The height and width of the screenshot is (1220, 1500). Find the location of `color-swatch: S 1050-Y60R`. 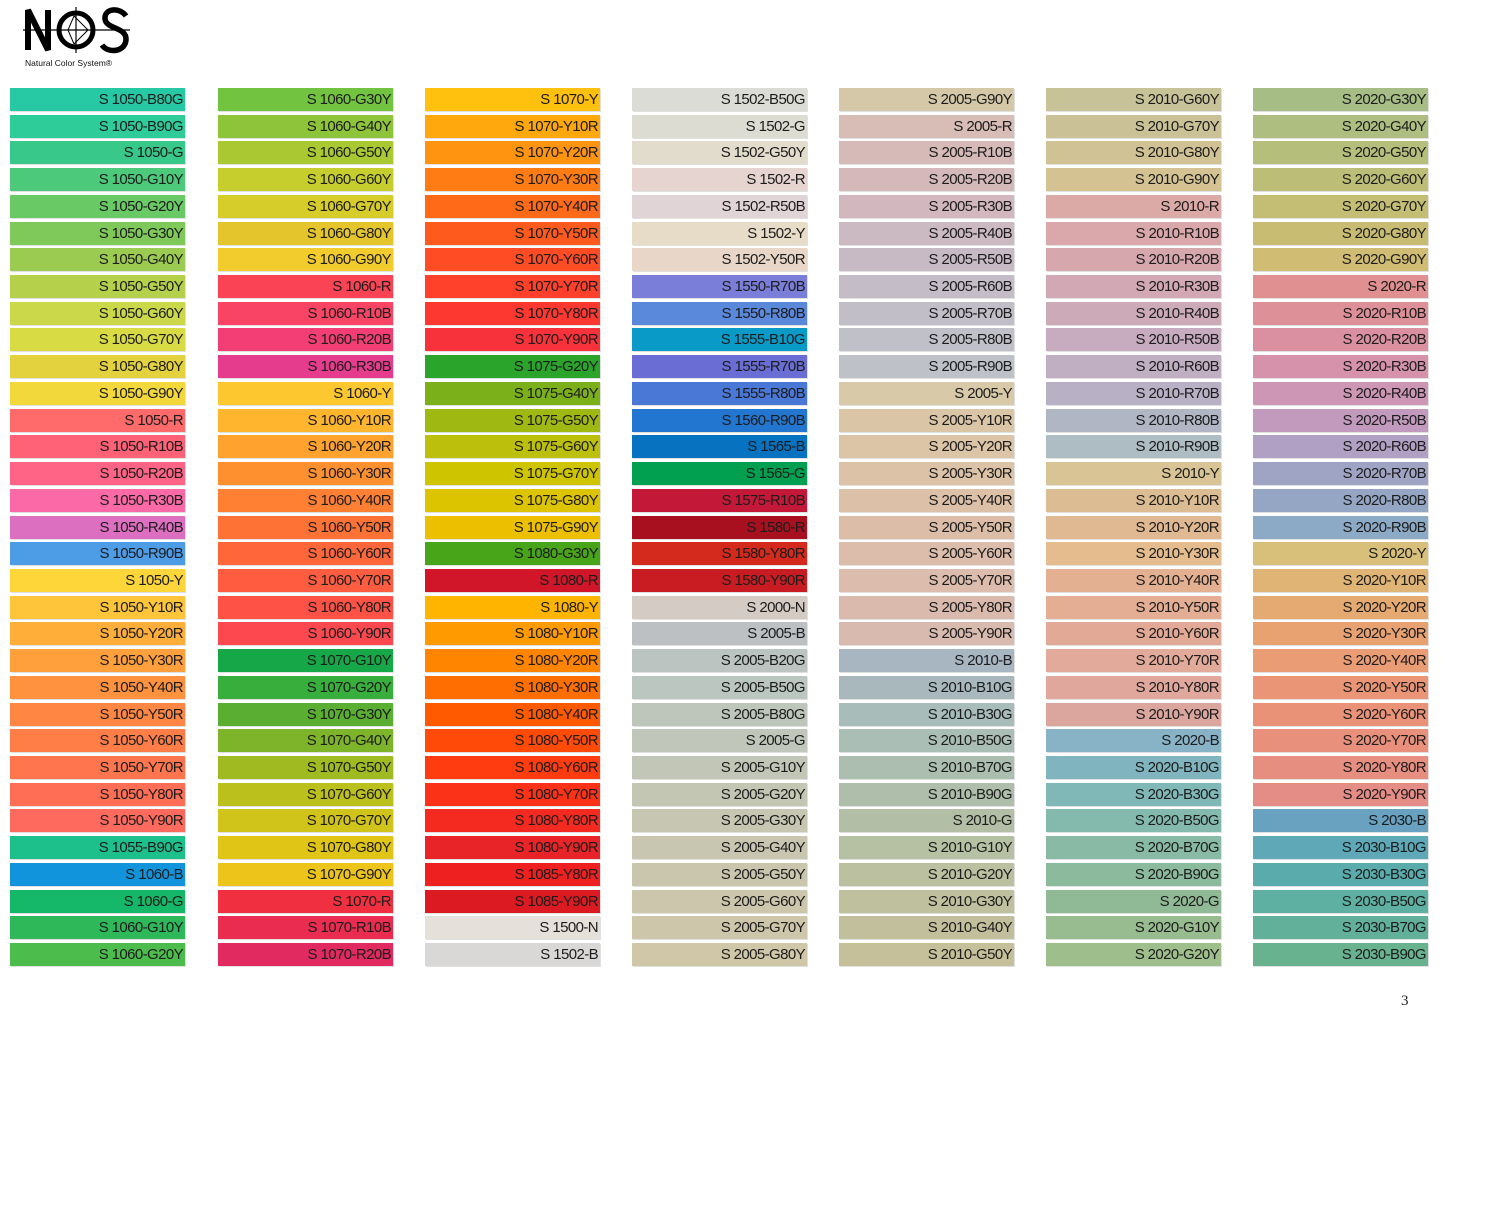

color-swatch: S 1050-Y60R is located at coordinates (97, 741).